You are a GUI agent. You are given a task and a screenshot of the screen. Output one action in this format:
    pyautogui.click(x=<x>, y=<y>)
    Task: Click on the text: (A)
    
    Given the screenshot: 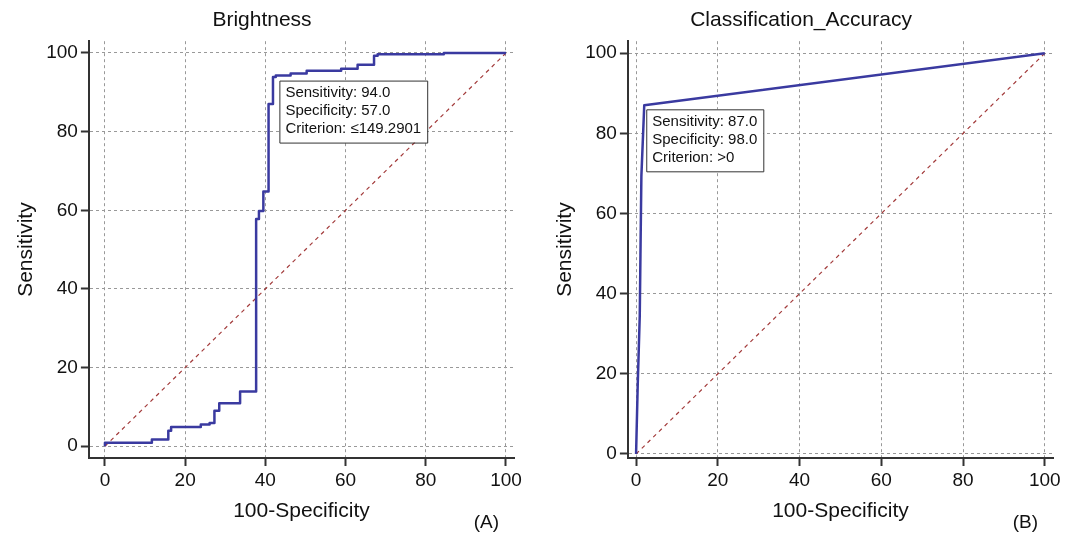 What is the action you would take?
    pyautogui.click(x=486, y=521)
    